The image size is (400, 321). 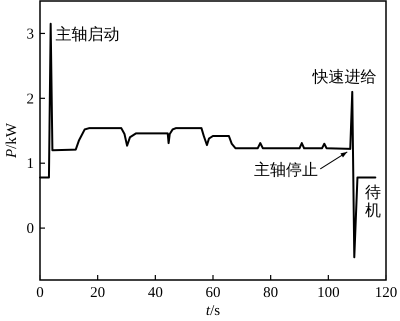 What do you see at coordinates (213, 293) in the screenshot?
I see `x-tick-label: 60` at bounding box center [213, 293].